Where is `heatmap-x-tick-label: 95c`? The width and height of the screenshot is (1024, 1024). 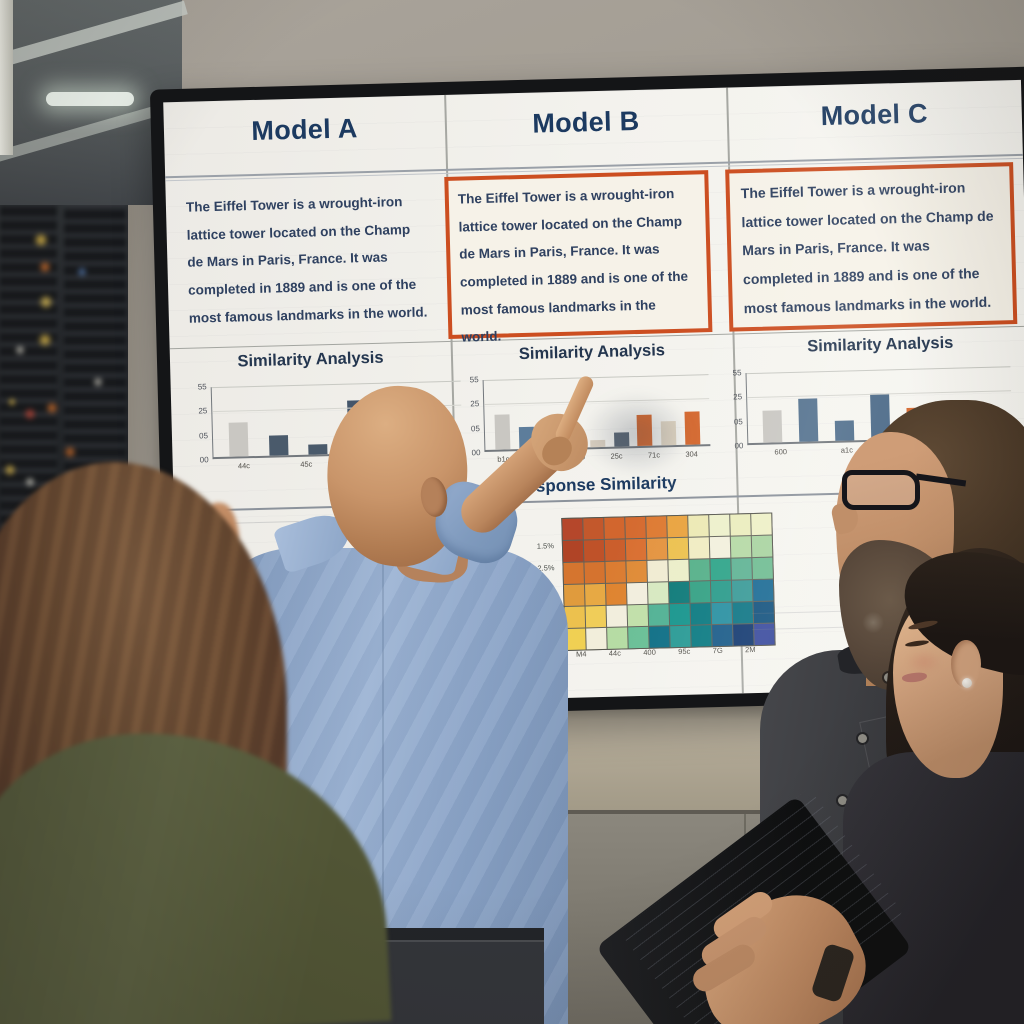 heatmap-x-tick-label: 95c is located at coordinates (684, 651).